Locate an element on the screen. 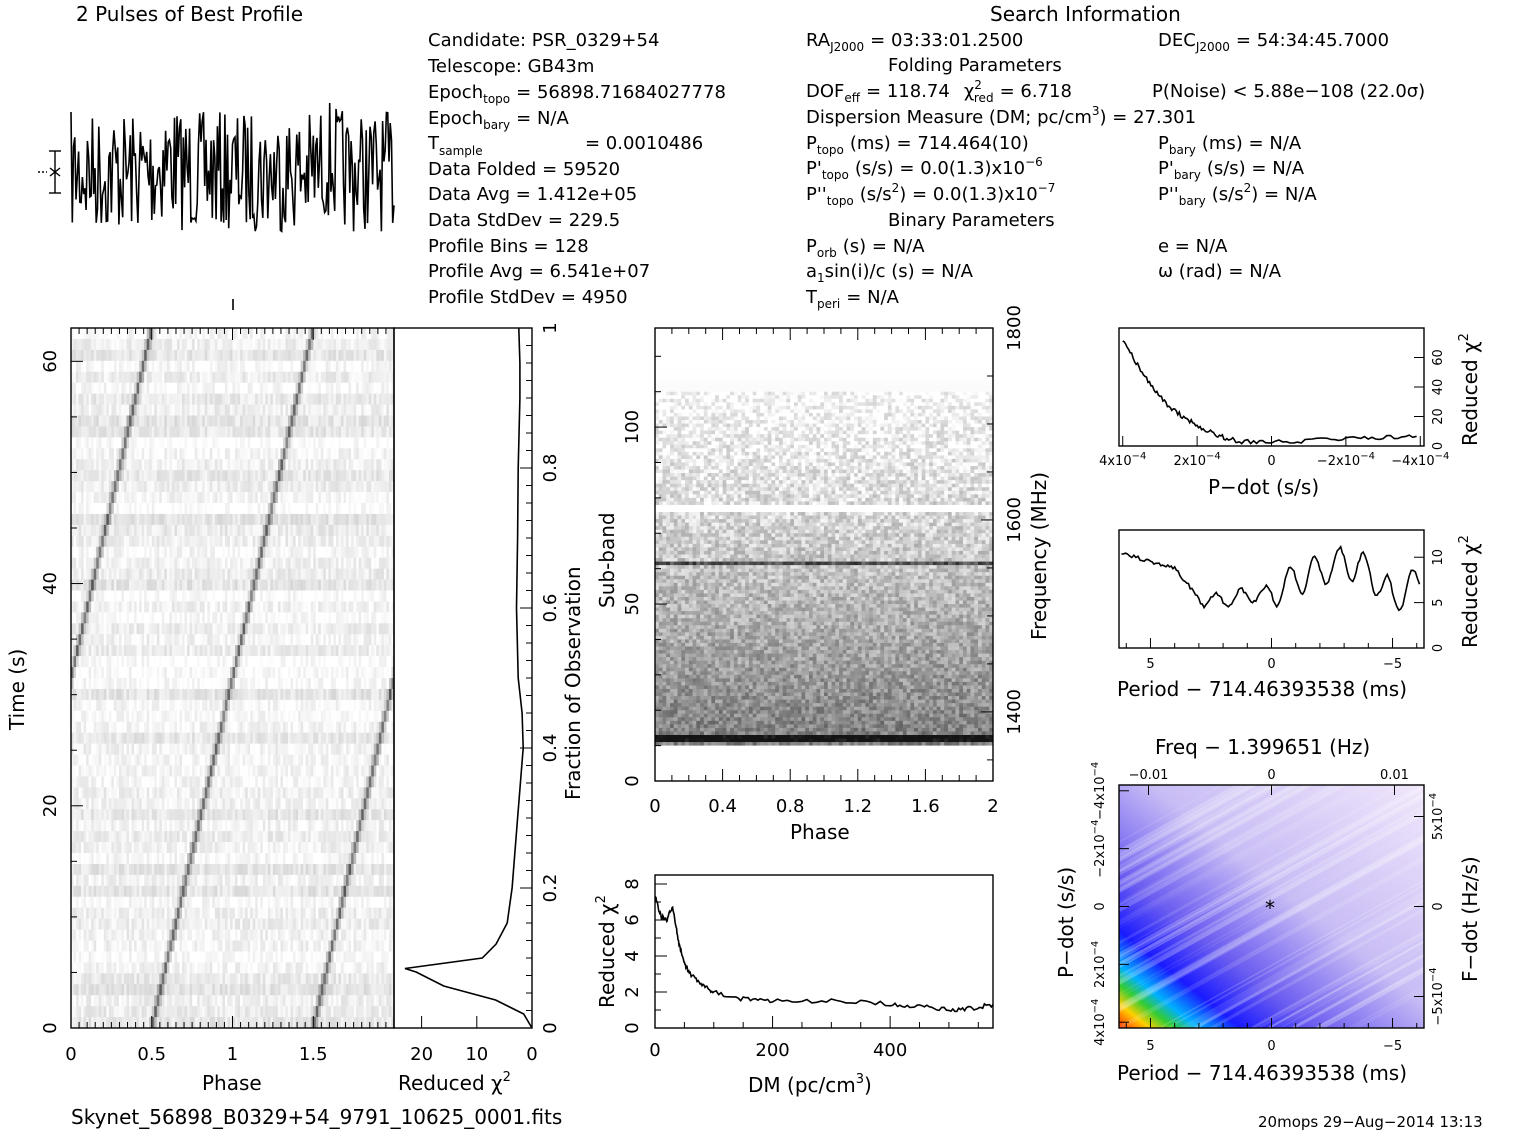 The image size is (1517, 1133). period-frame is located at coordinates (1271, 589).